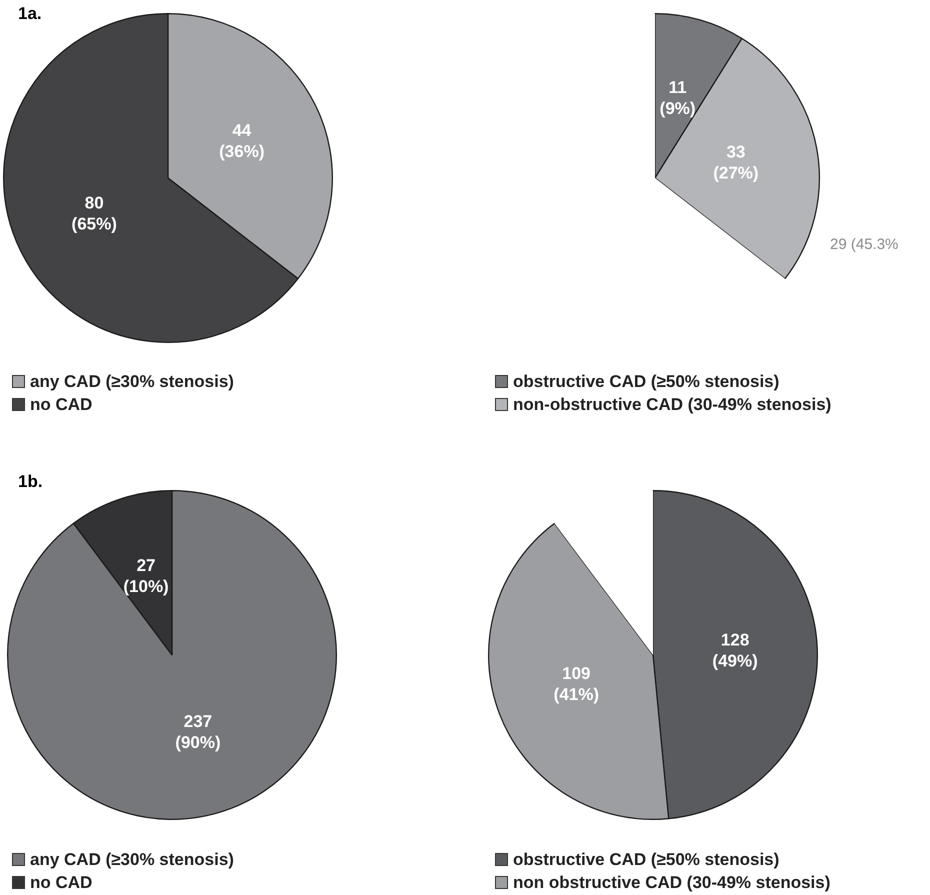  I want to click on data-label: 33 (27%), so click(736, 162).